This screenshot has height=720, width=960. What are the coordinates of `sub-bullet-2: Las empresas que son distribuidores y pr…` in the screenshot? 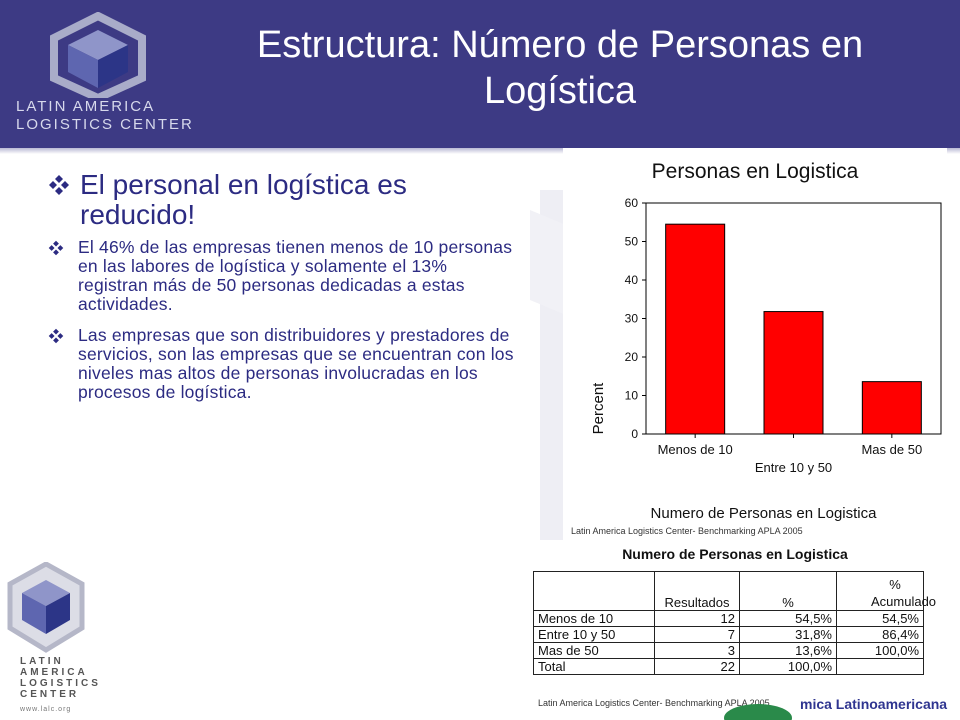 It's located at (283, 364).